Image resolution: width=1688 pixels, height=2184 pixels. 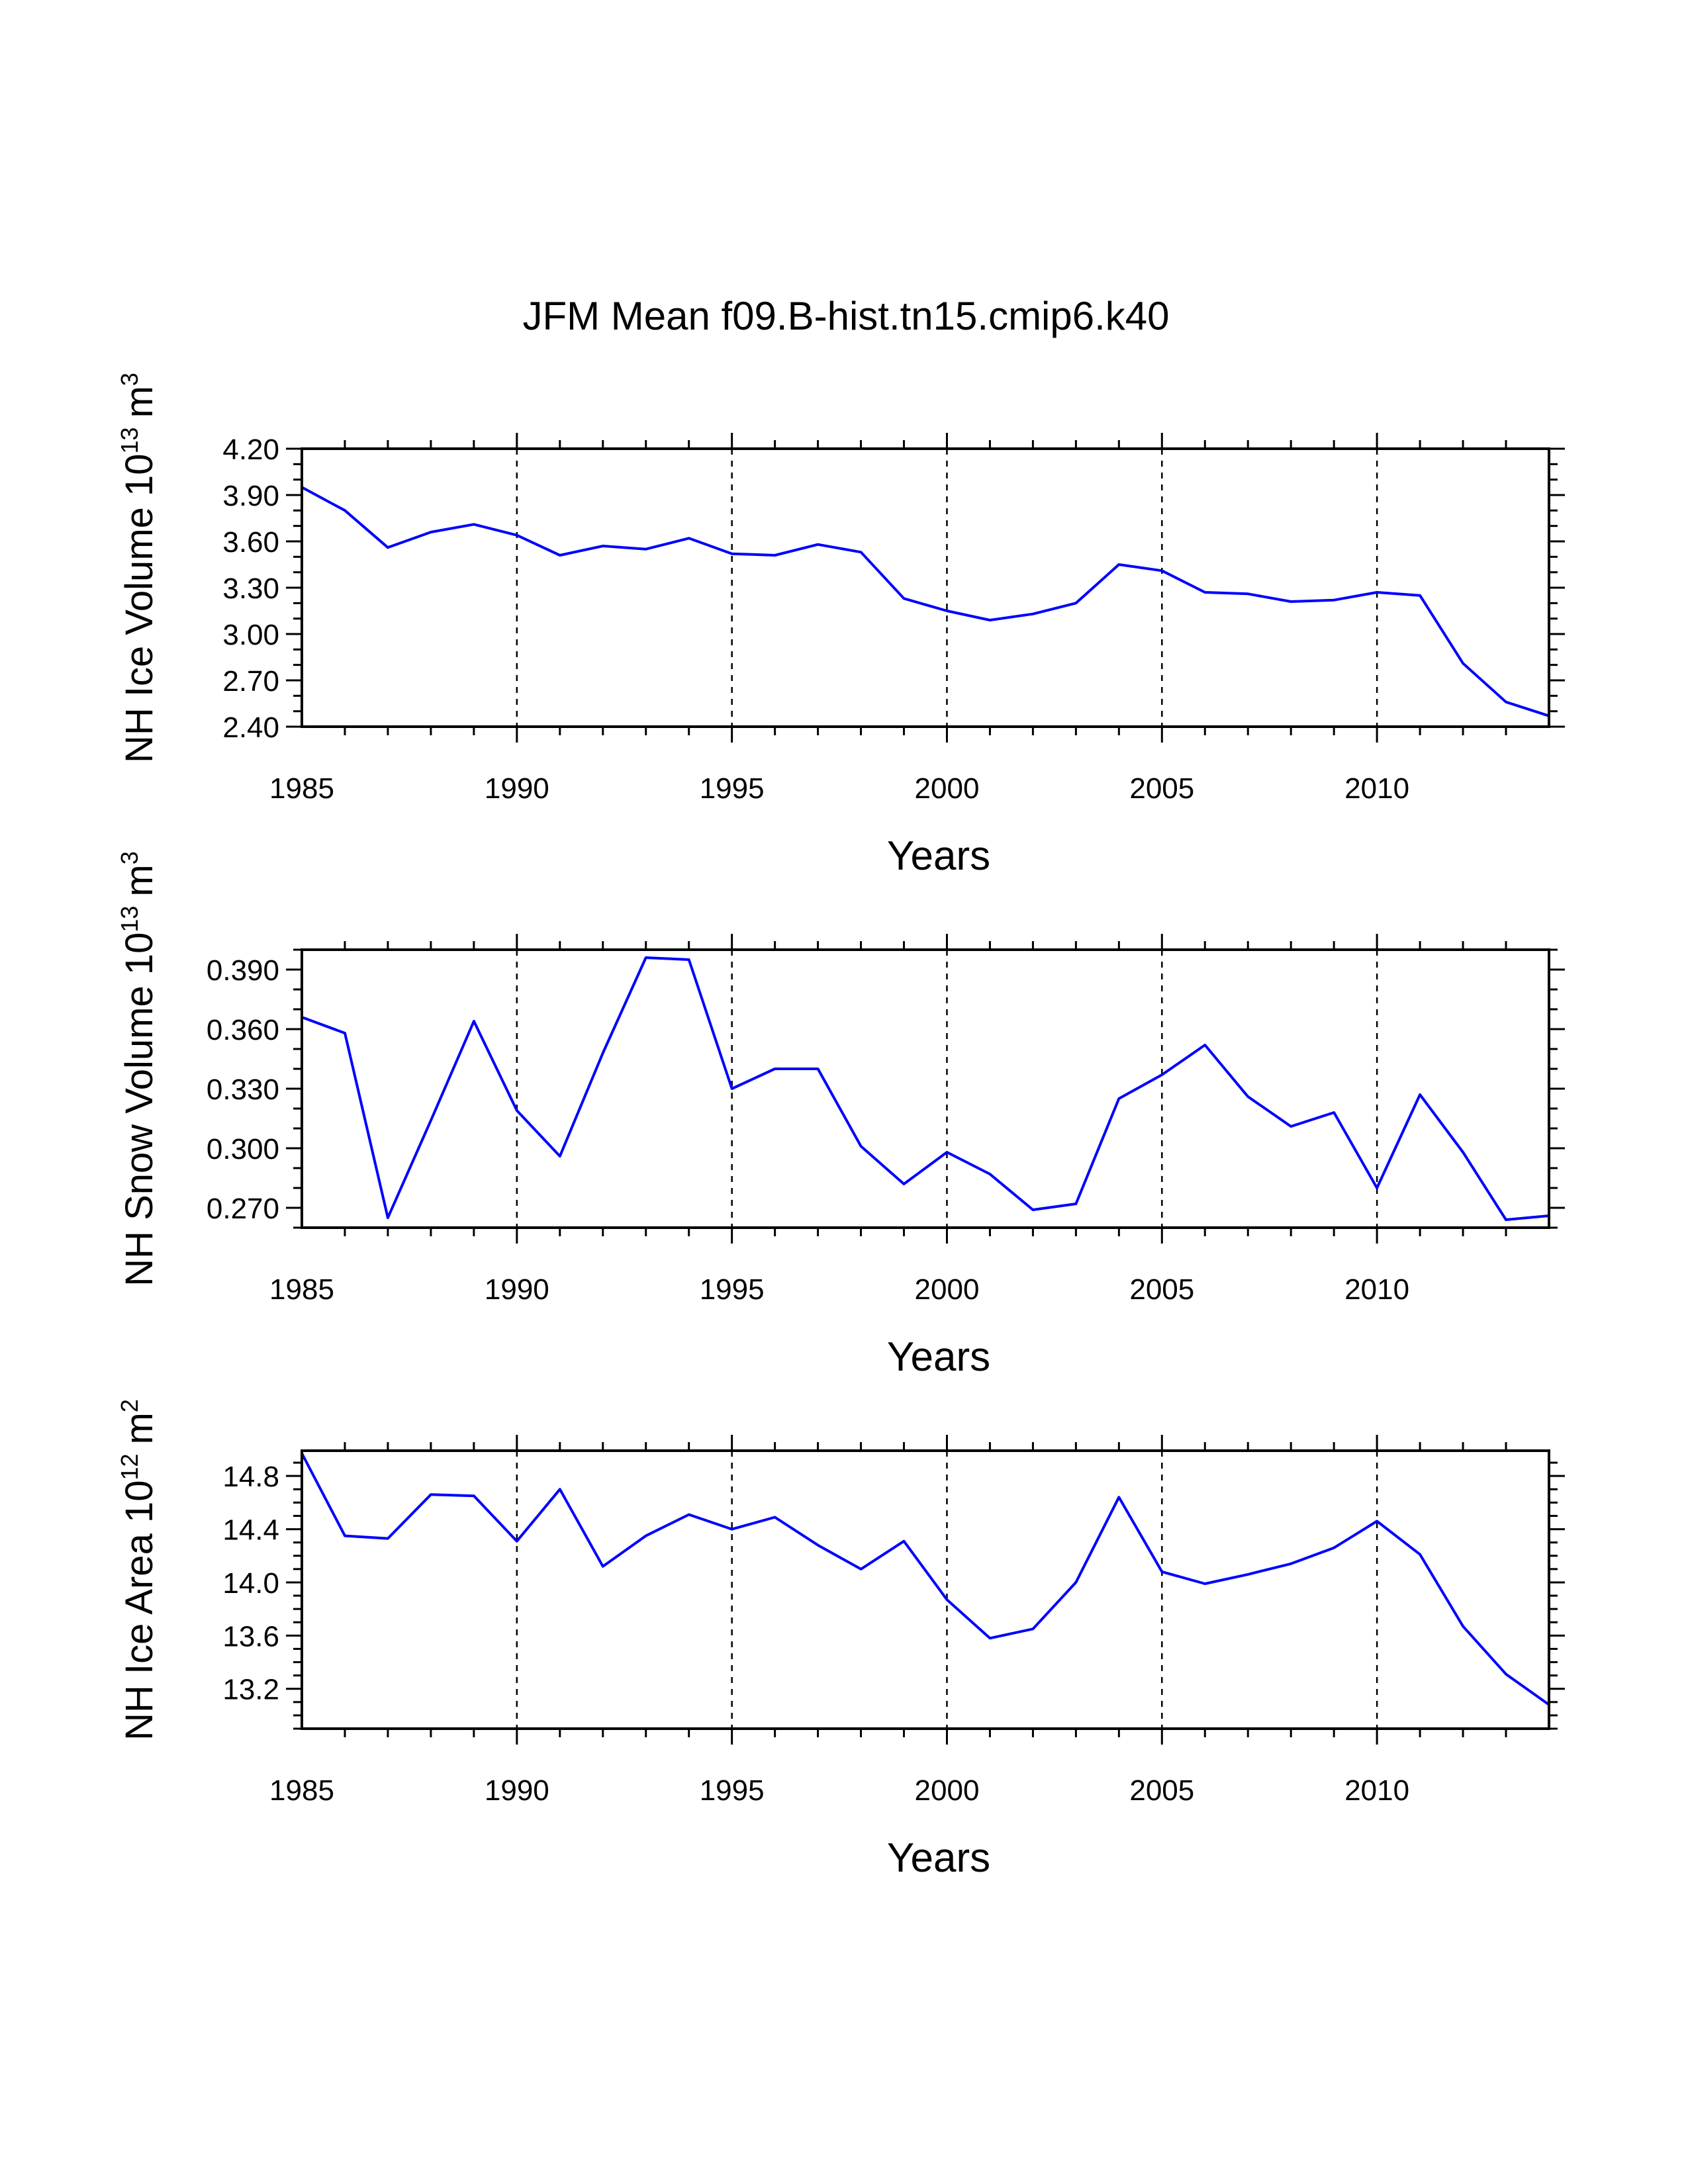 What do you see at coordinates (139, 1110) in the screenshot?
I see `y-axis-title-text: NH Snow Volume 10` at bounding box center [139, 1110].